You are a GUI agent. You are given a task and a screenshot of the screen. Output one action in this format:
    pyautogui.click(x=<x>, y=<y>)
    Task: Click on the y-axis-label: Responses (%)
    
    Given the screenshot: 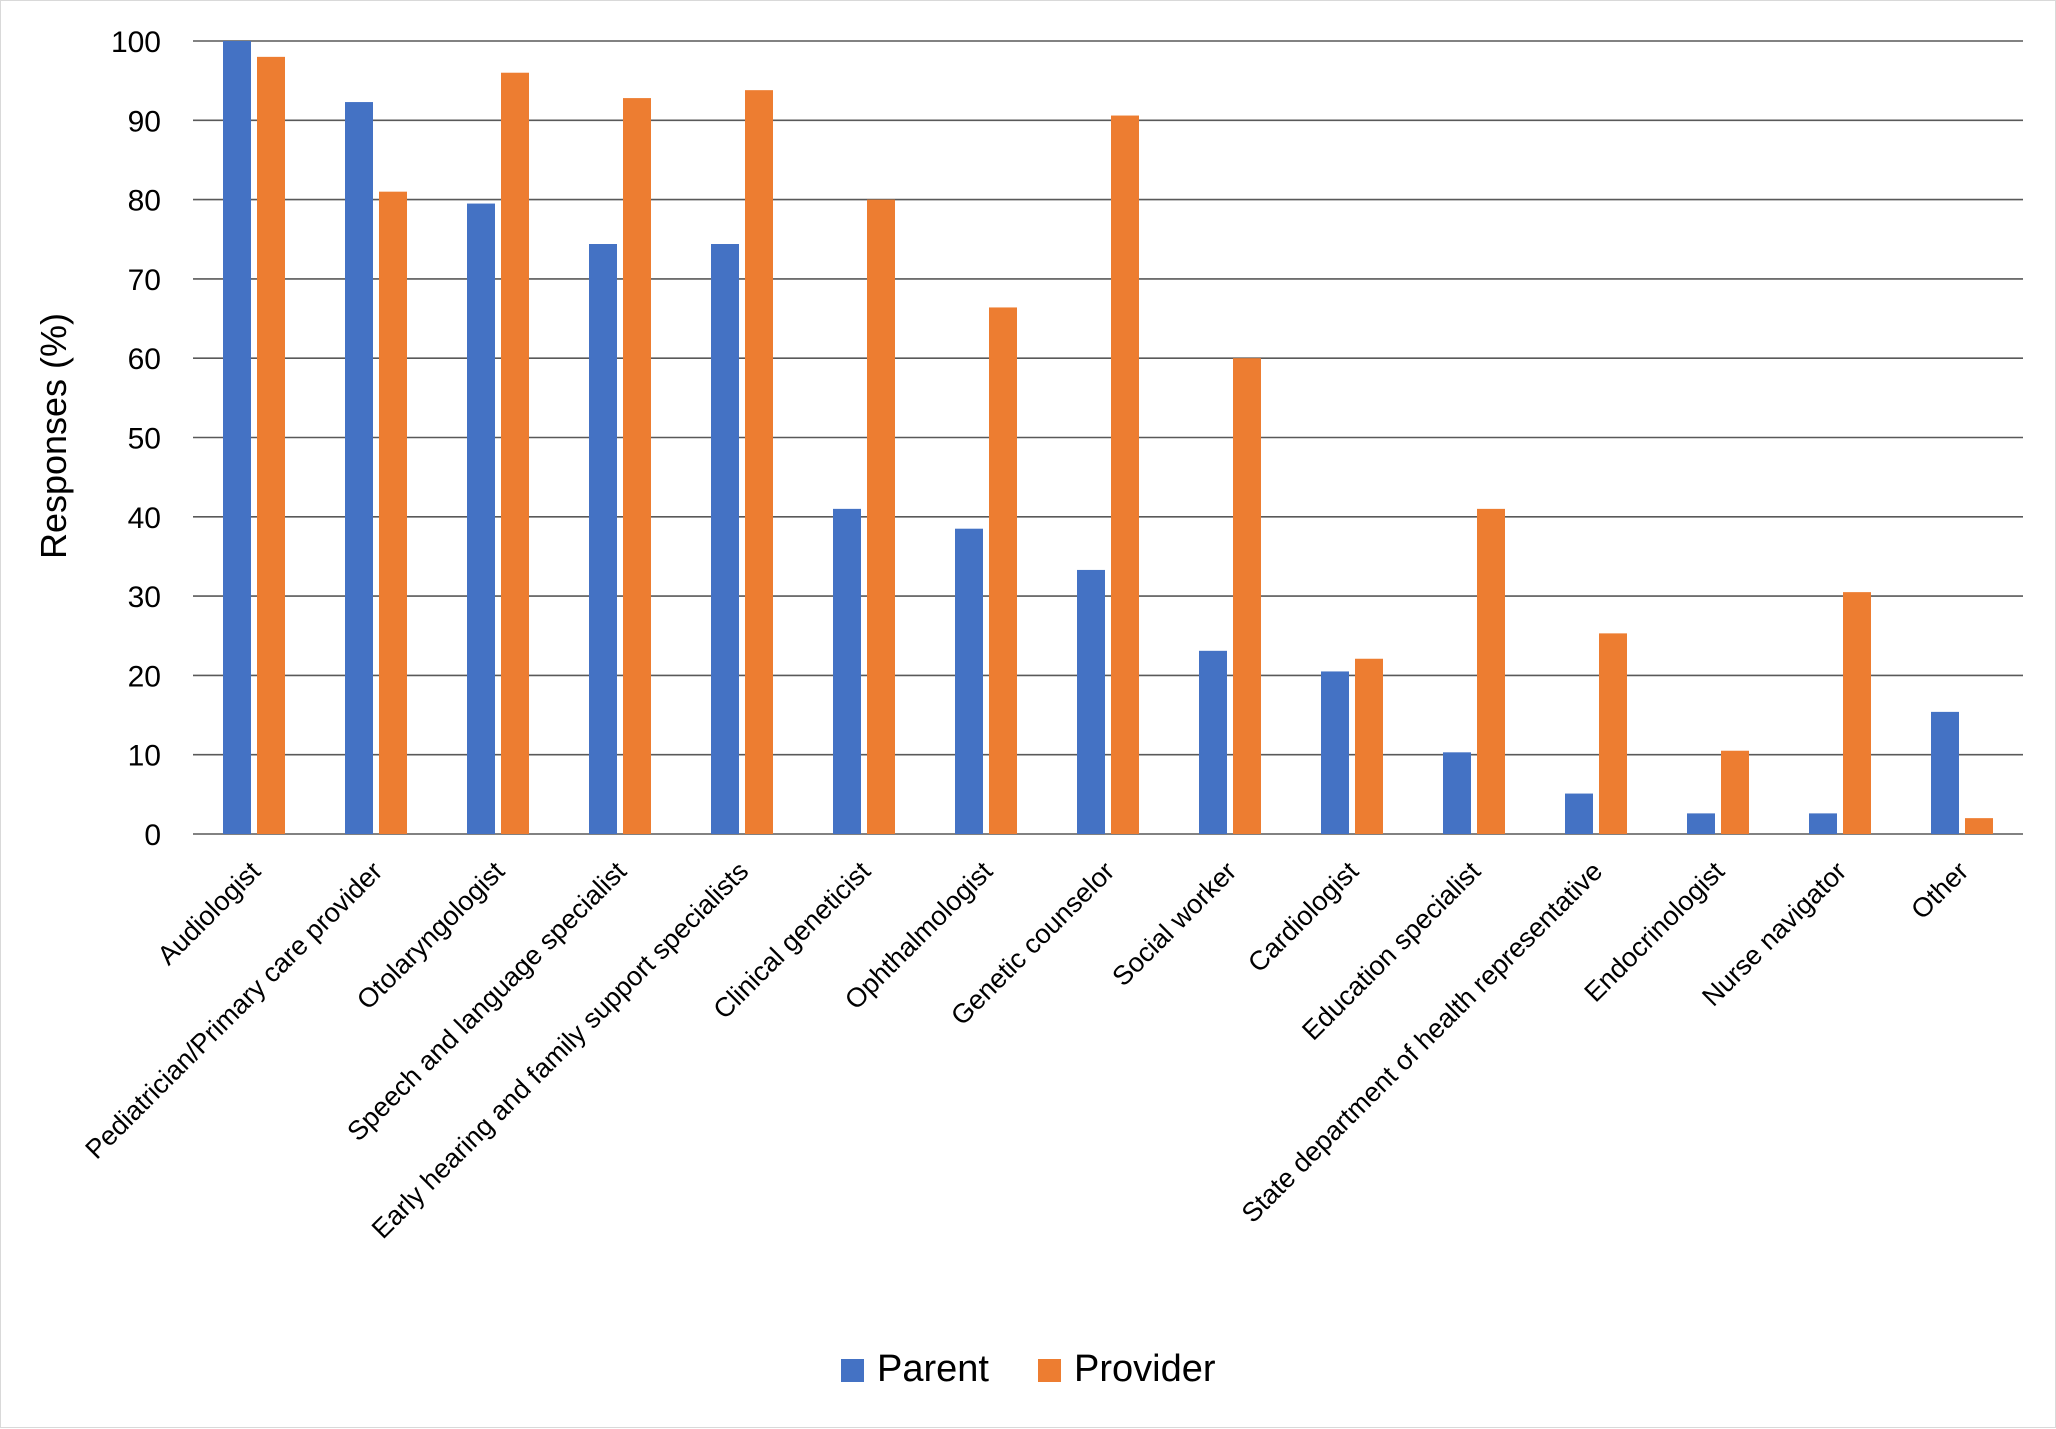 What is the action you would take?
    pyautogui.click(x=53, y=436)
    